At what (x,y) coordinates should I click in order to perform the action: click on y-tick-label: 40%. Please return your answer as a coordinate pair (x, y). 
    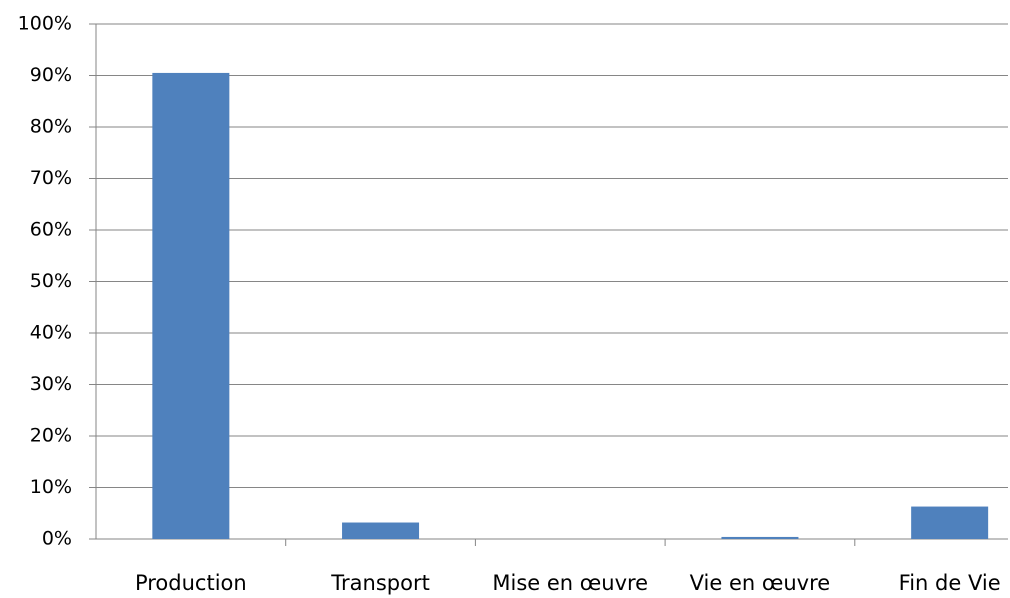
    Looking at the image, I should click on (51, 333).